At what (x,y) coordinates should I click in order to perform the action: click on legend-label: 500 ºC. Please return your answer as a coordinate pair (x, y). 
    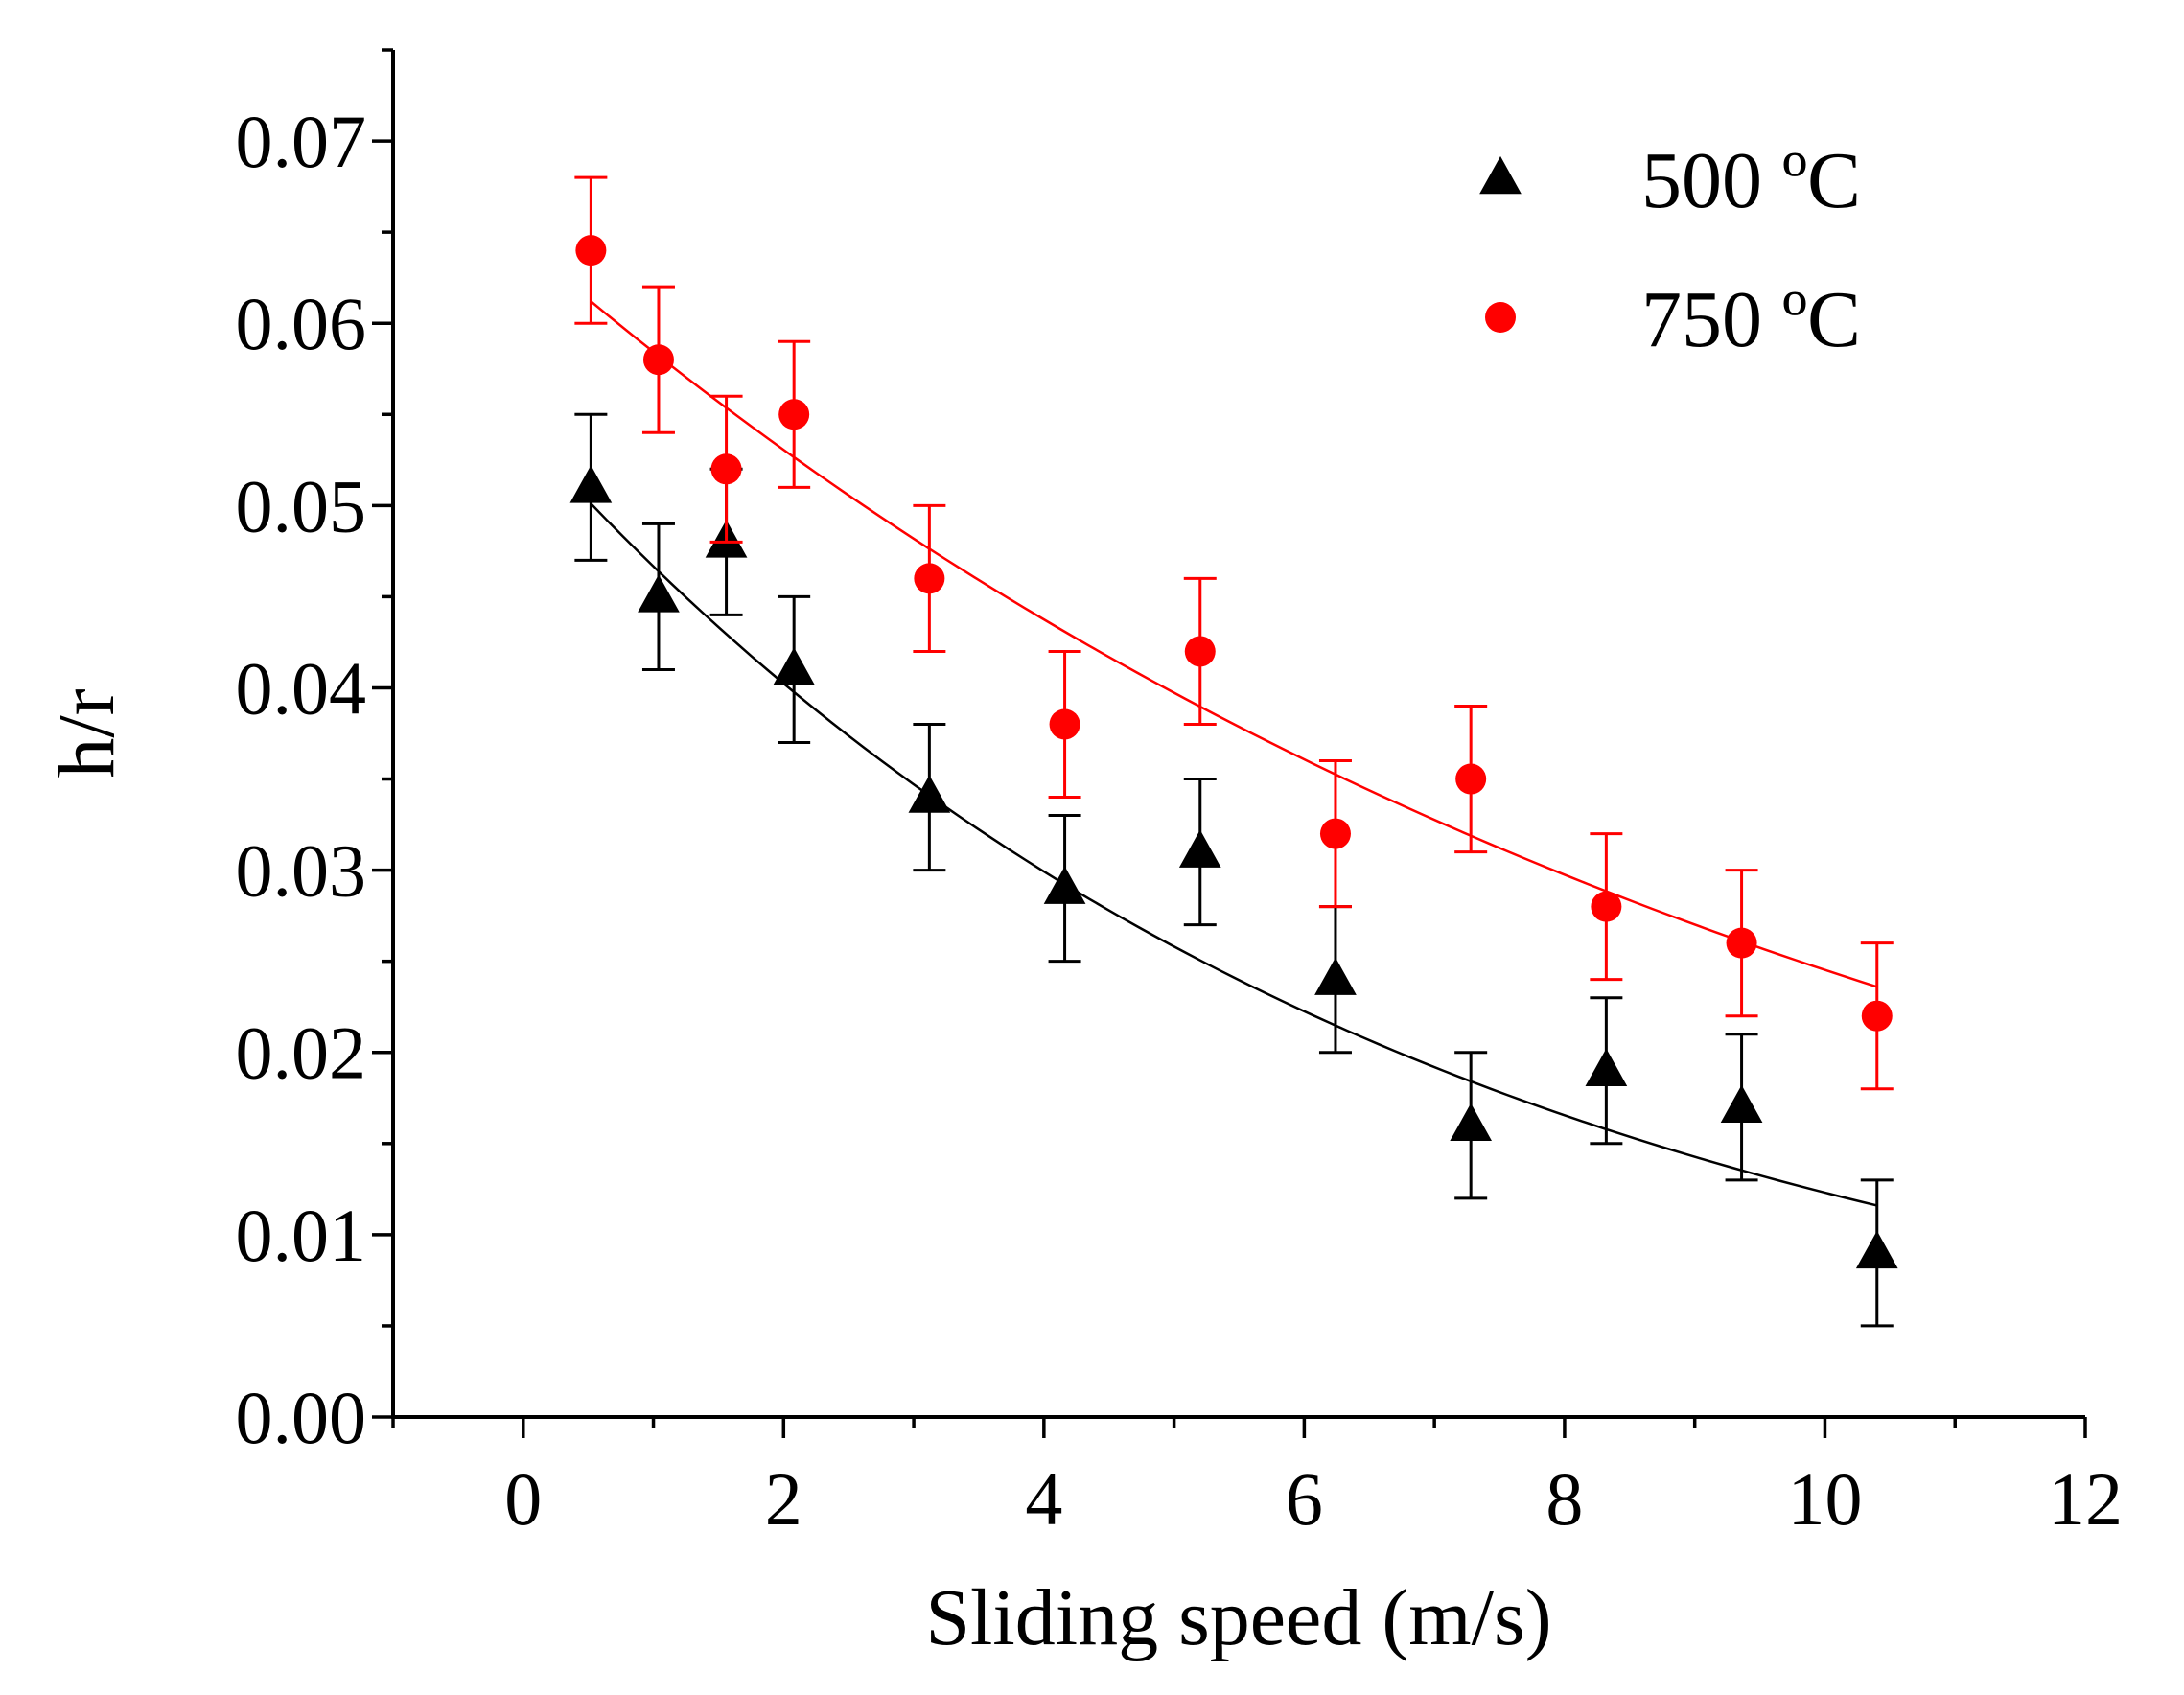
    Looking at the image, I should click on (1751, 181).